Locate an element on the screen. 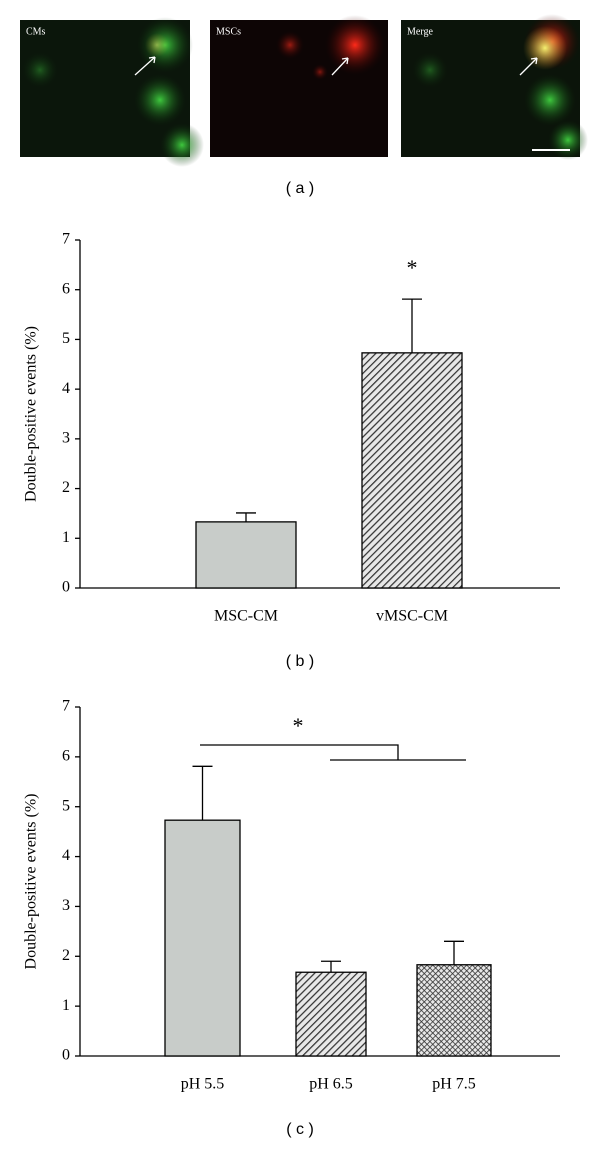 The height and width of the screenshot is (1152, 600). panel-caption: ( b ) is located at coordinates (300, 661).